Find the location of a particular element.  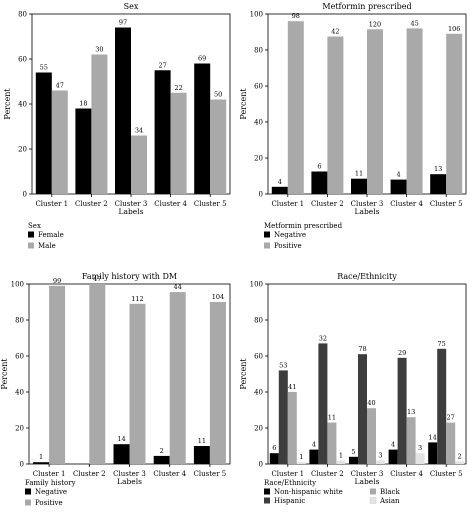

data-label: 22 is located at coordinates (178, 88).